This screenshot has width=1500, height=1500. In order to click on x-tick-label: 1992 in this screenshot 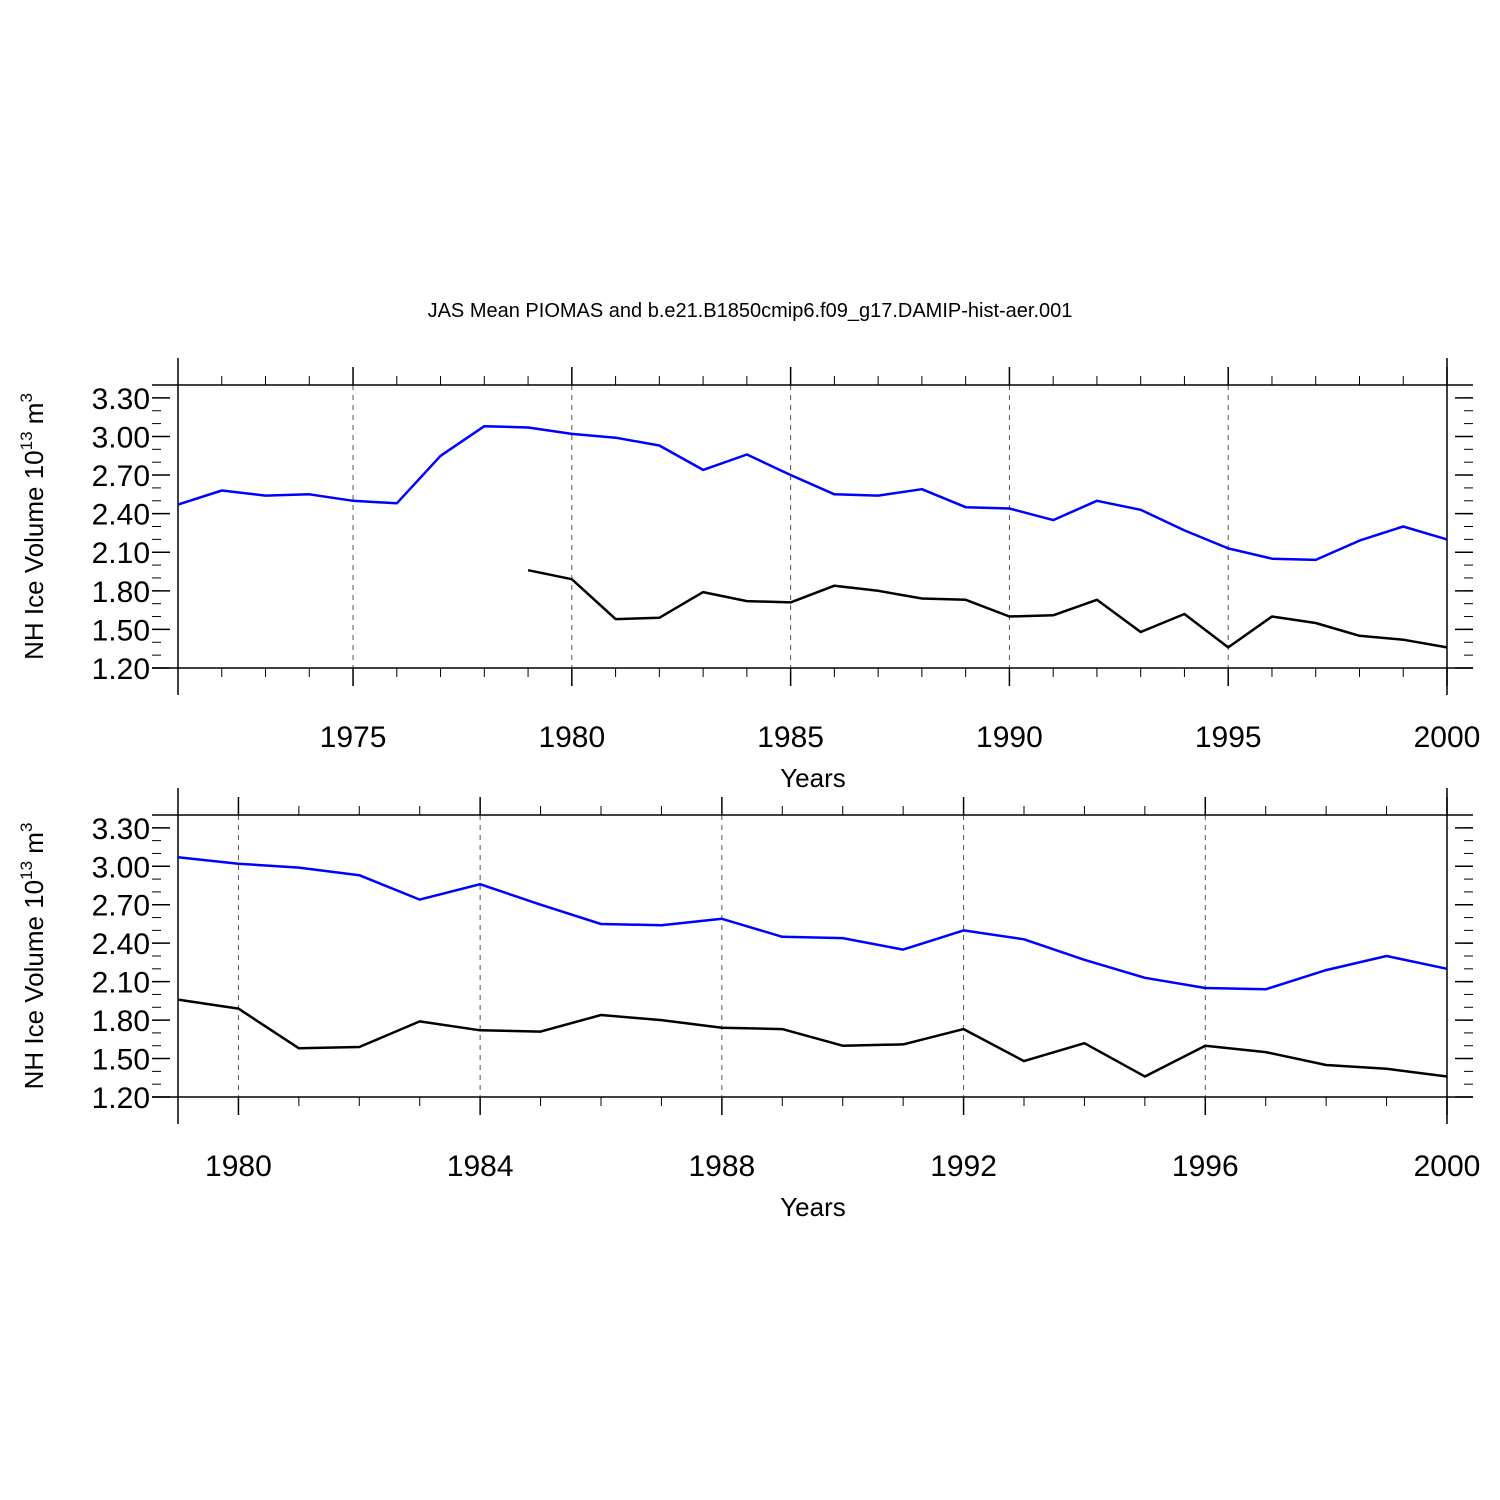, I will do `click(963, 1166)`.